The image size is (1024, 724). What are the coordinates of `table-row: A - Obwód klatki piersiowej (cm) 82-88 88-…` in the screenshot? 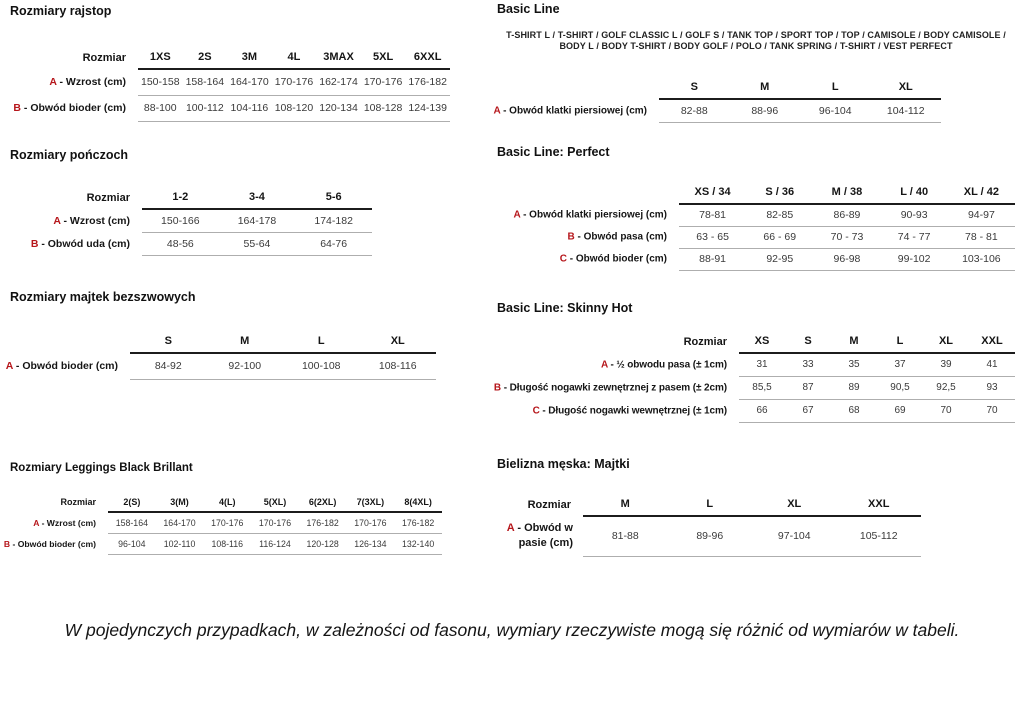 It's located at (717, 110).